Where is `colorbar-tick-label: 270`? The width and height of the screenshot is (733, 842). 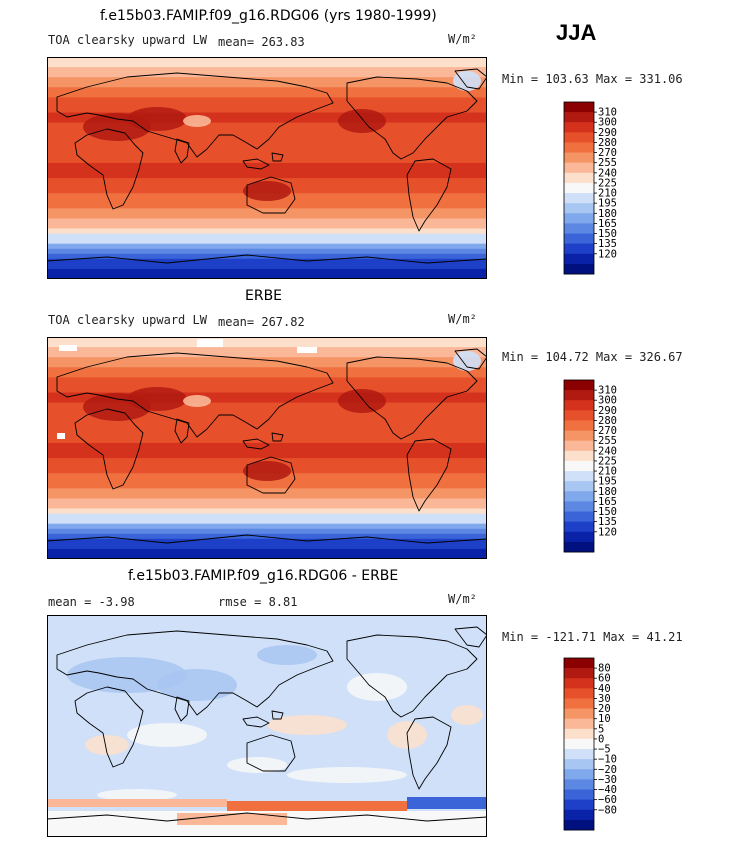
colorbar-tick-label: 270 is located at coordinates (607, 153).